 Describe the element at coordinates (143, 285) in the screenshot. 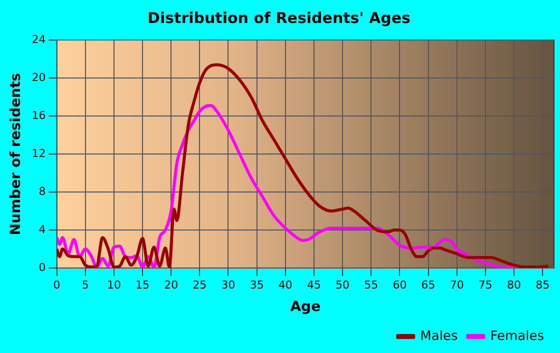

I see `x-tick-label: 15` at that location.